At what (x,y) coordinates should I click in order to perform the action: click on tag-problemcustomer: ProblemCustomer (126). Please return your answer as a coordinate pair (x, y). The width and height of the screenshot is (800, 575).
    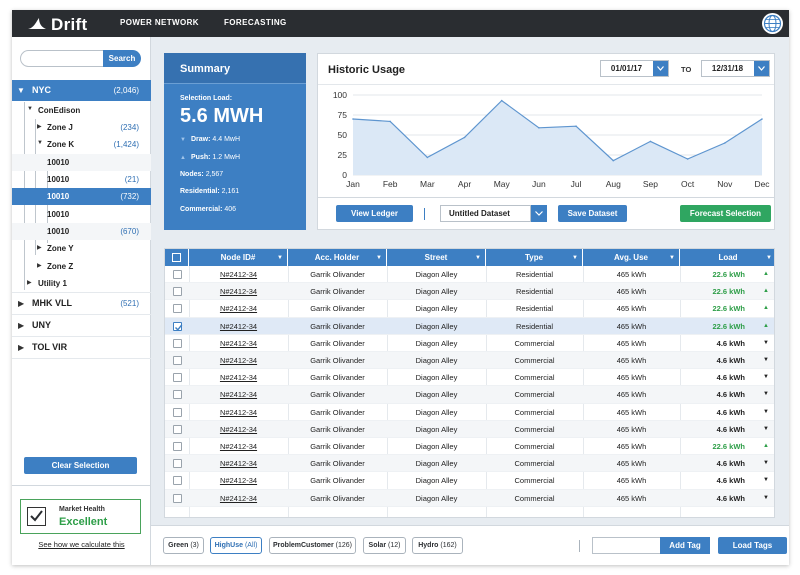
    Looking at the image, I should click on (312, 545).